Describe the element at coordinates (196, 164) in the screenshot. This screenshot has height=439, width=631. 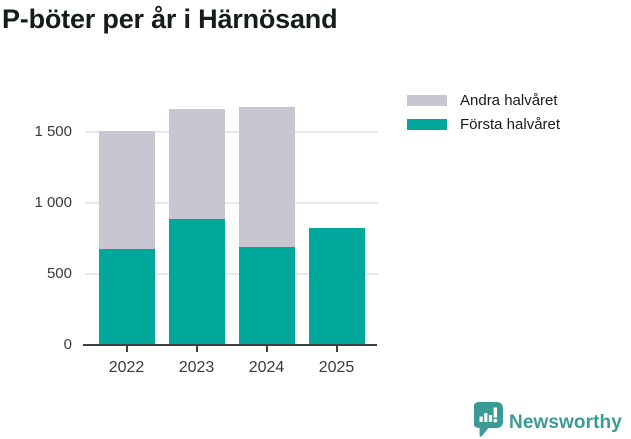
I see `bar-2023-andra-halvåret` at that location.